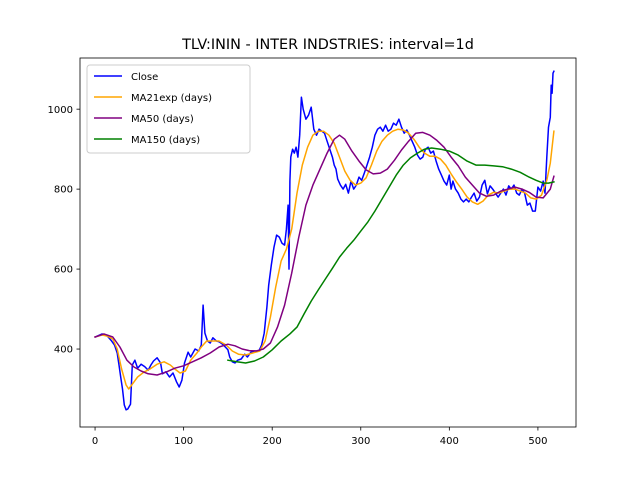  I want to click on y-tick-label: 1000, so click(60, 110).